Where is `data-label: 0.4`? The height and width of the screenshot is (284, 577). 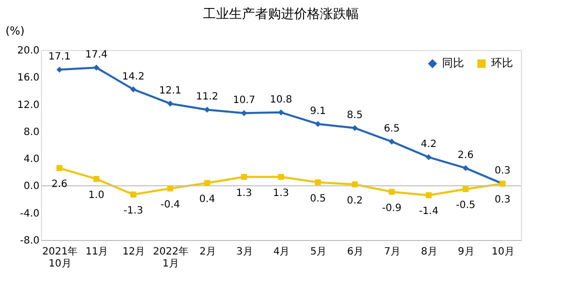
data-label: 0.4 is located at coordinates (207, 199).